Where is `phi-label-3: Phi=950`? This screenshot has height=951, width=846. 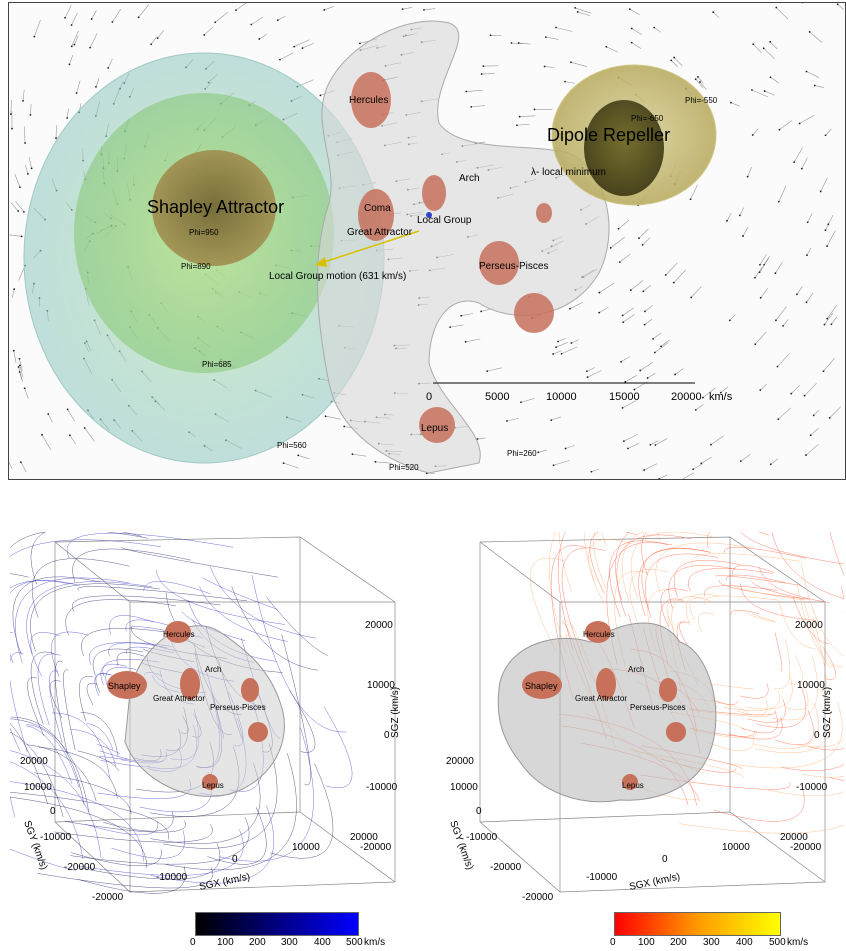 phi-label-3: Phi=950 is located at coordinates (204, 232).